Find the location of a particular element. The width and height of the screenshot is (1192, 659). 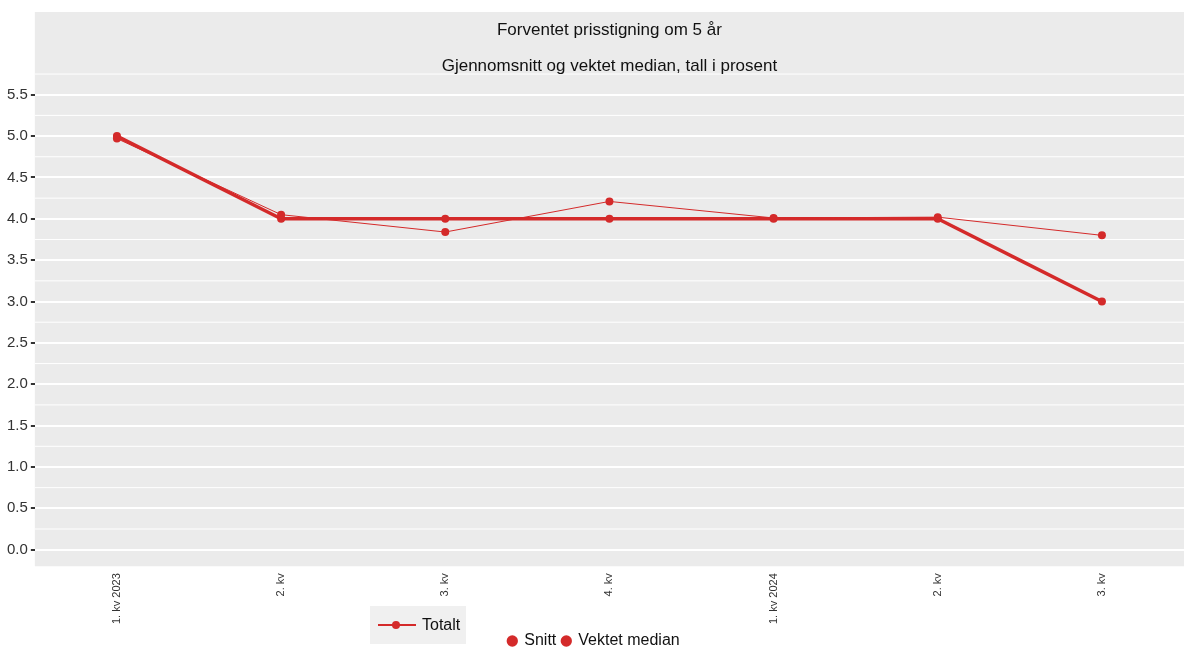

legend-label: Snitt is located at coordinates (540, 640).